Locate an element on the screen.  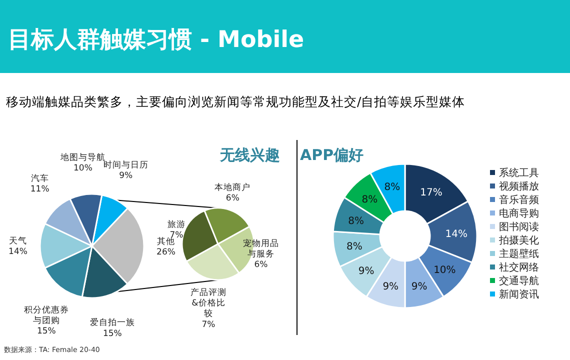
text: 目标人群触媒习惯 - Mobile is located at coordinates (156, 40).